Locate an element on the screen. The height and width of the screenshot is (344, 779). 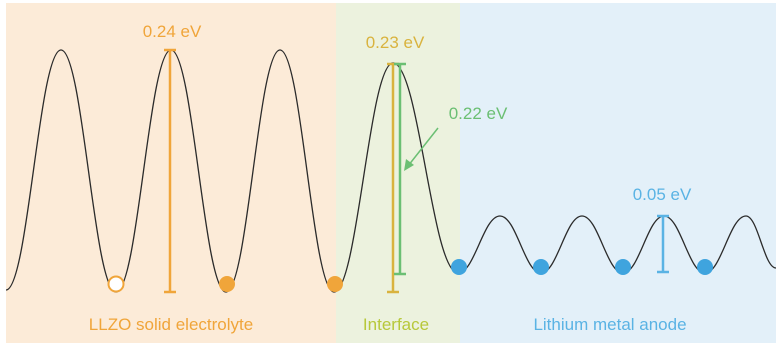
llzo-barrier-indicator: 0.24 eV is located at coordinates (172, 158).